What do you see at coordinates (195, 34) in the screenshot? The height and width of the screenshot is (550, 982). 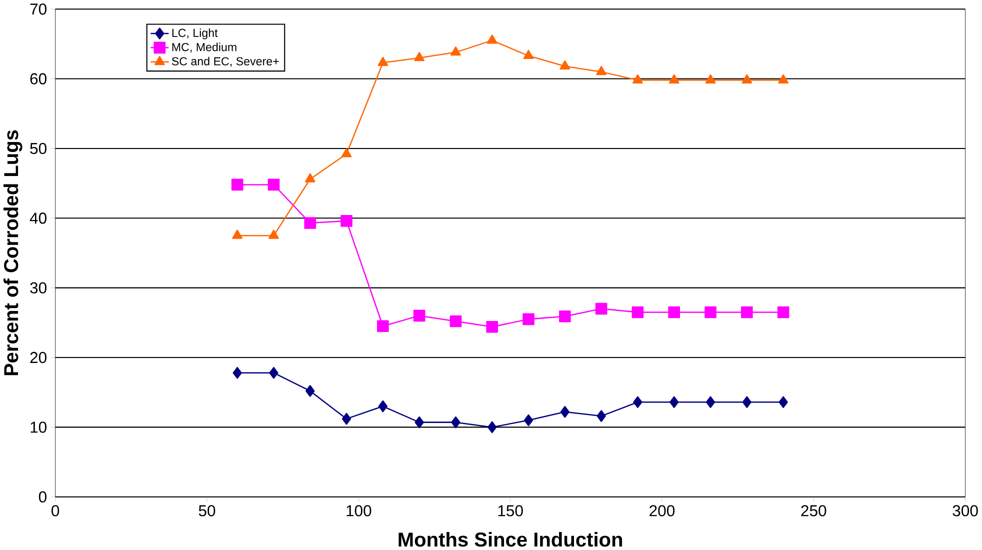 I see `legend-label: LC, Light` at bounding box center [195, 34].